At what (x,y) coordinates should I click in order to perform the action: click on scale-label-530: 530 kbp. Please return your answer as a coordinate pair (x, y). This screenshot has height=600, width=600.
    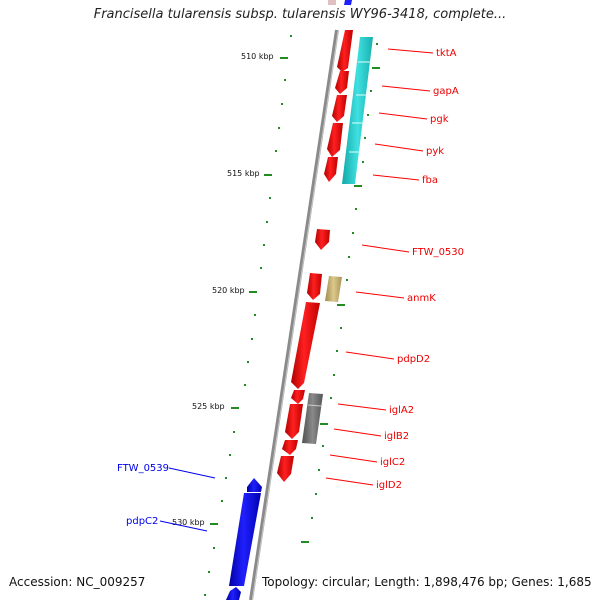
    Looking at the image, I should click on (188, 522).